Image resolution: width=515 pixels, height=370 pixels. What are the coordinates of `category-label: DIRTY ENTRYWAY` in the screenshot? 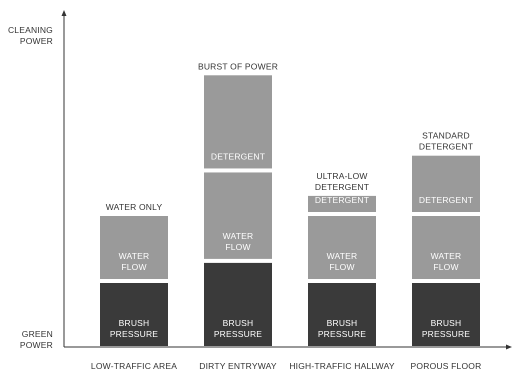 It's located at (238, 365).